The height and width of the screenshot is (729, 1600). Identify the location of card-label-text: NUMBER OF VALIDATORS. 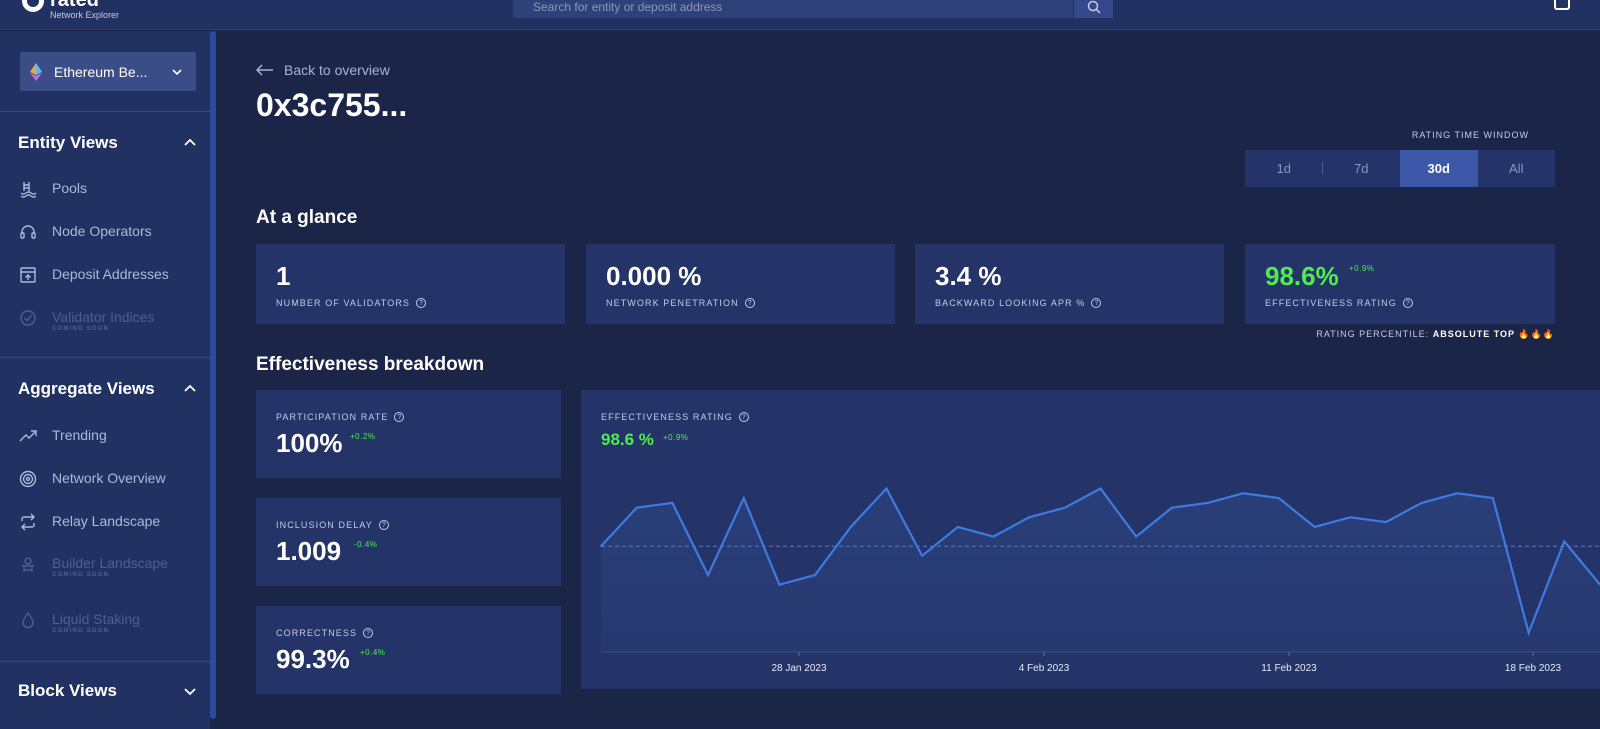
(343, 303).